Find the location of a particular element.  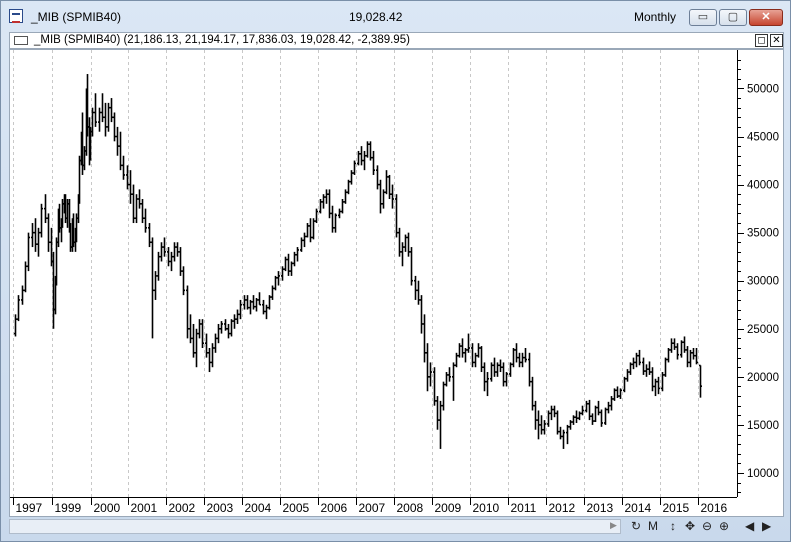

refresh-icon: ↻ is located at coordinates (636, 526).